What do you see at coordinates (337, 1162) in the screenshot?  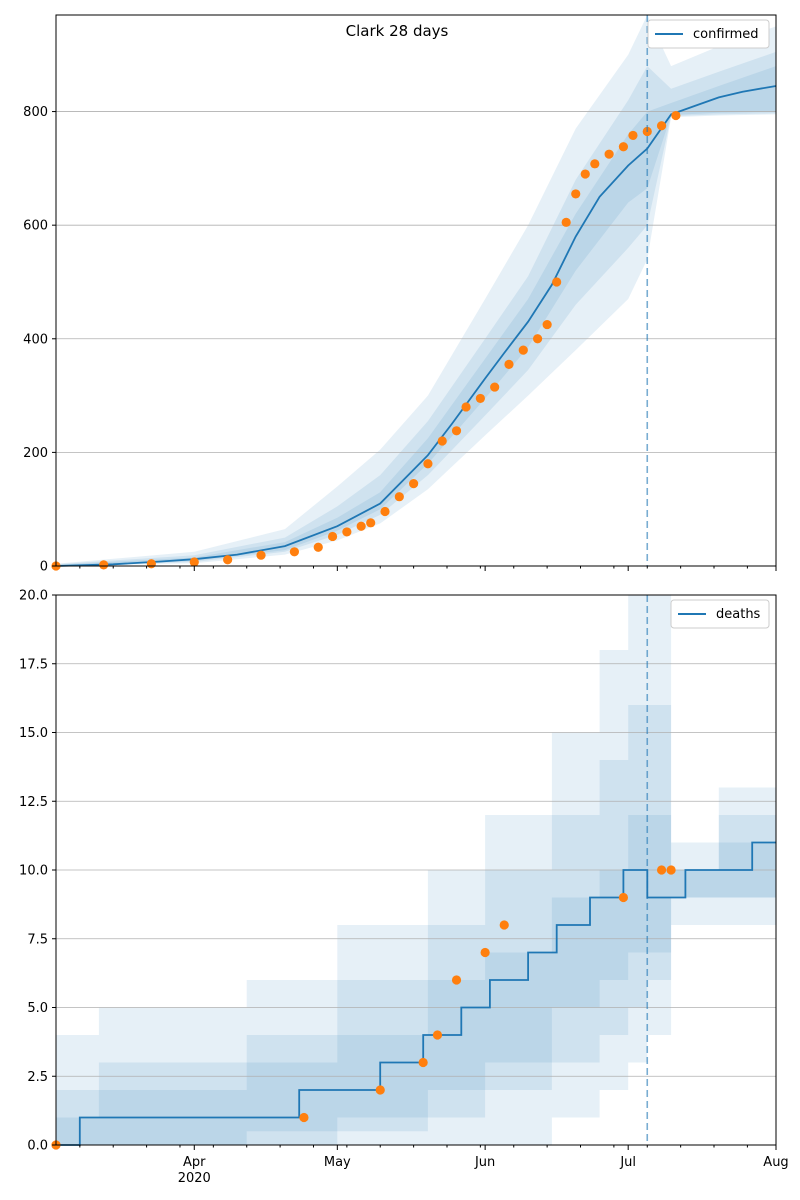 I see `deaths-xtick-label: May` at bounding box center [337, 1162].